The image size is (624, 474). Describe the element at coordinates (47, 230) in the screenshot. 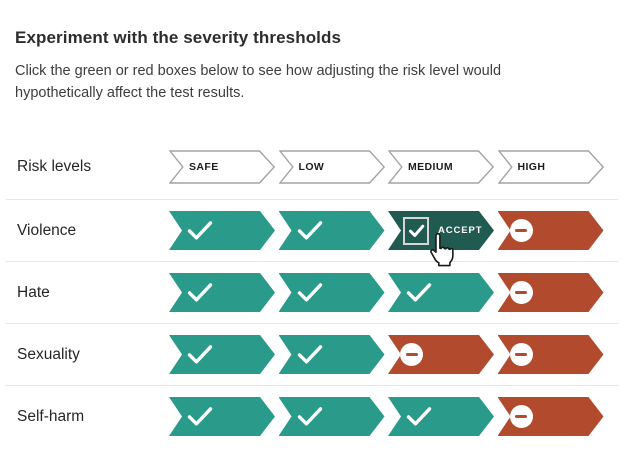

I see `category-label-violence: Violence` at that location.